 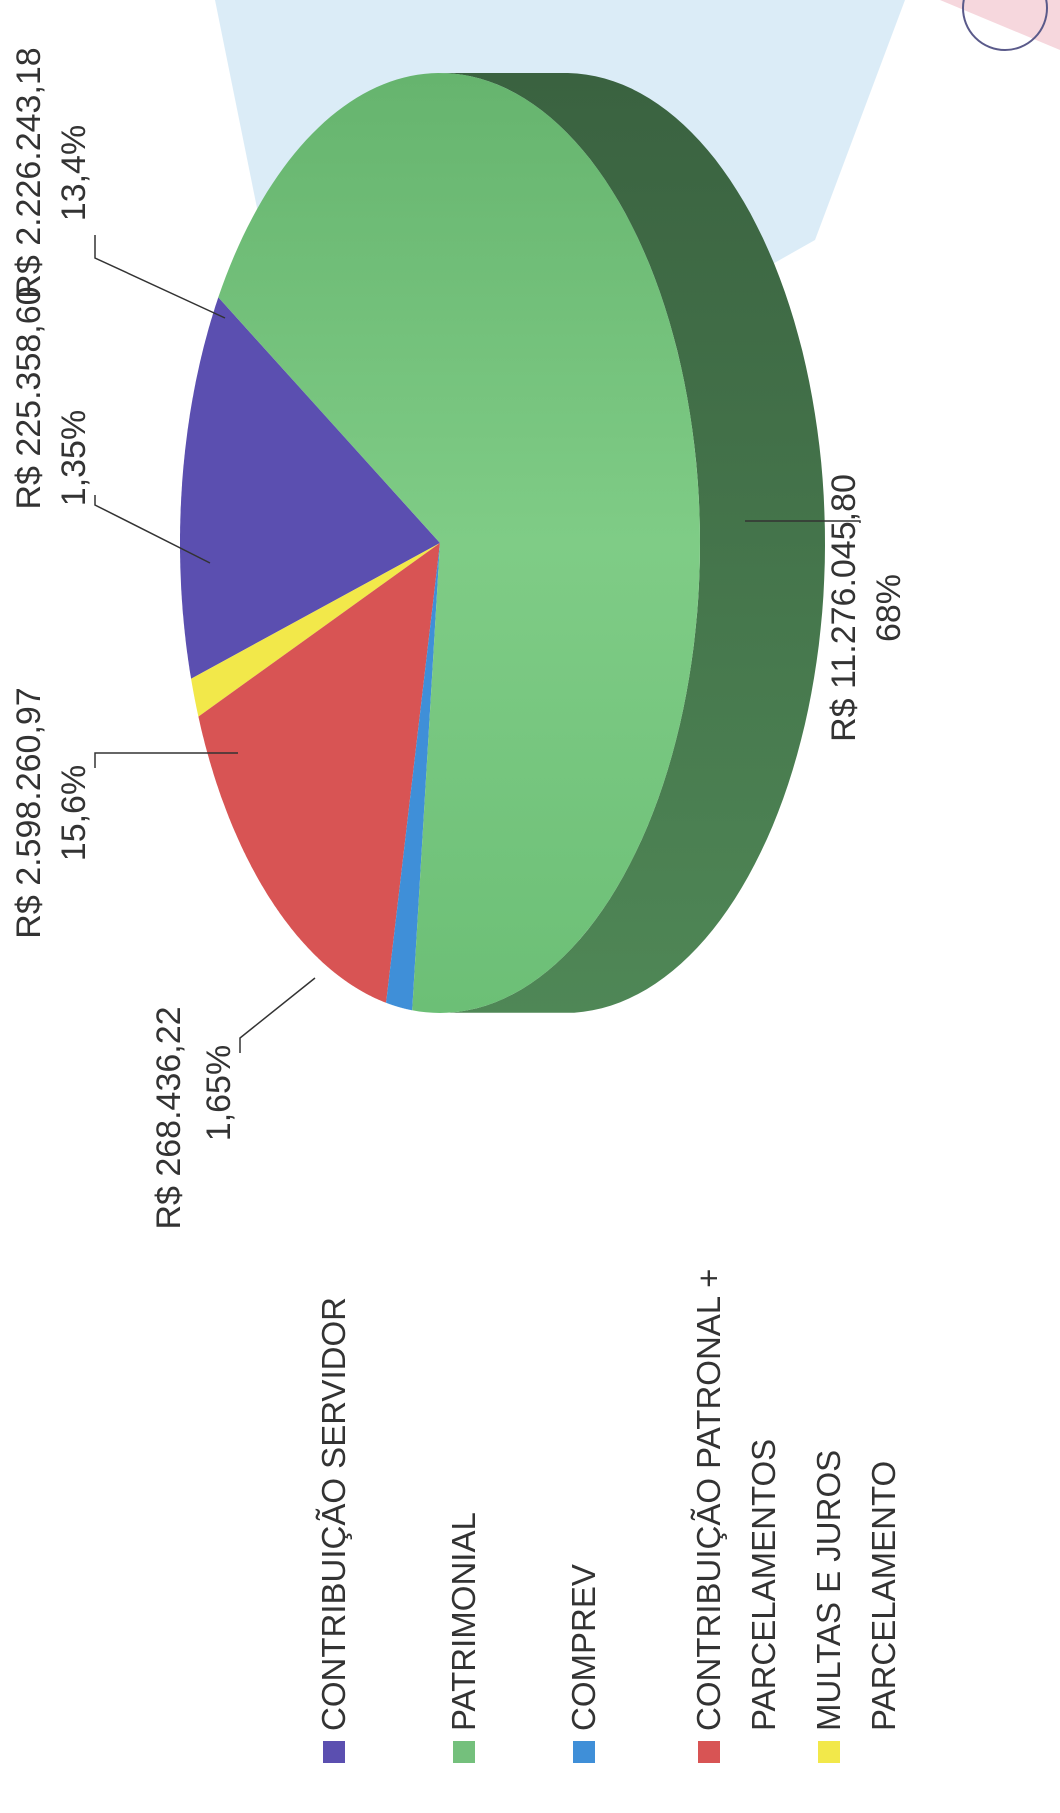 What do you see at coordinates (74, 173) in the screenshot?
I see `data-label-percent-servidor: 13,4%` at bounding box center [74, 173].